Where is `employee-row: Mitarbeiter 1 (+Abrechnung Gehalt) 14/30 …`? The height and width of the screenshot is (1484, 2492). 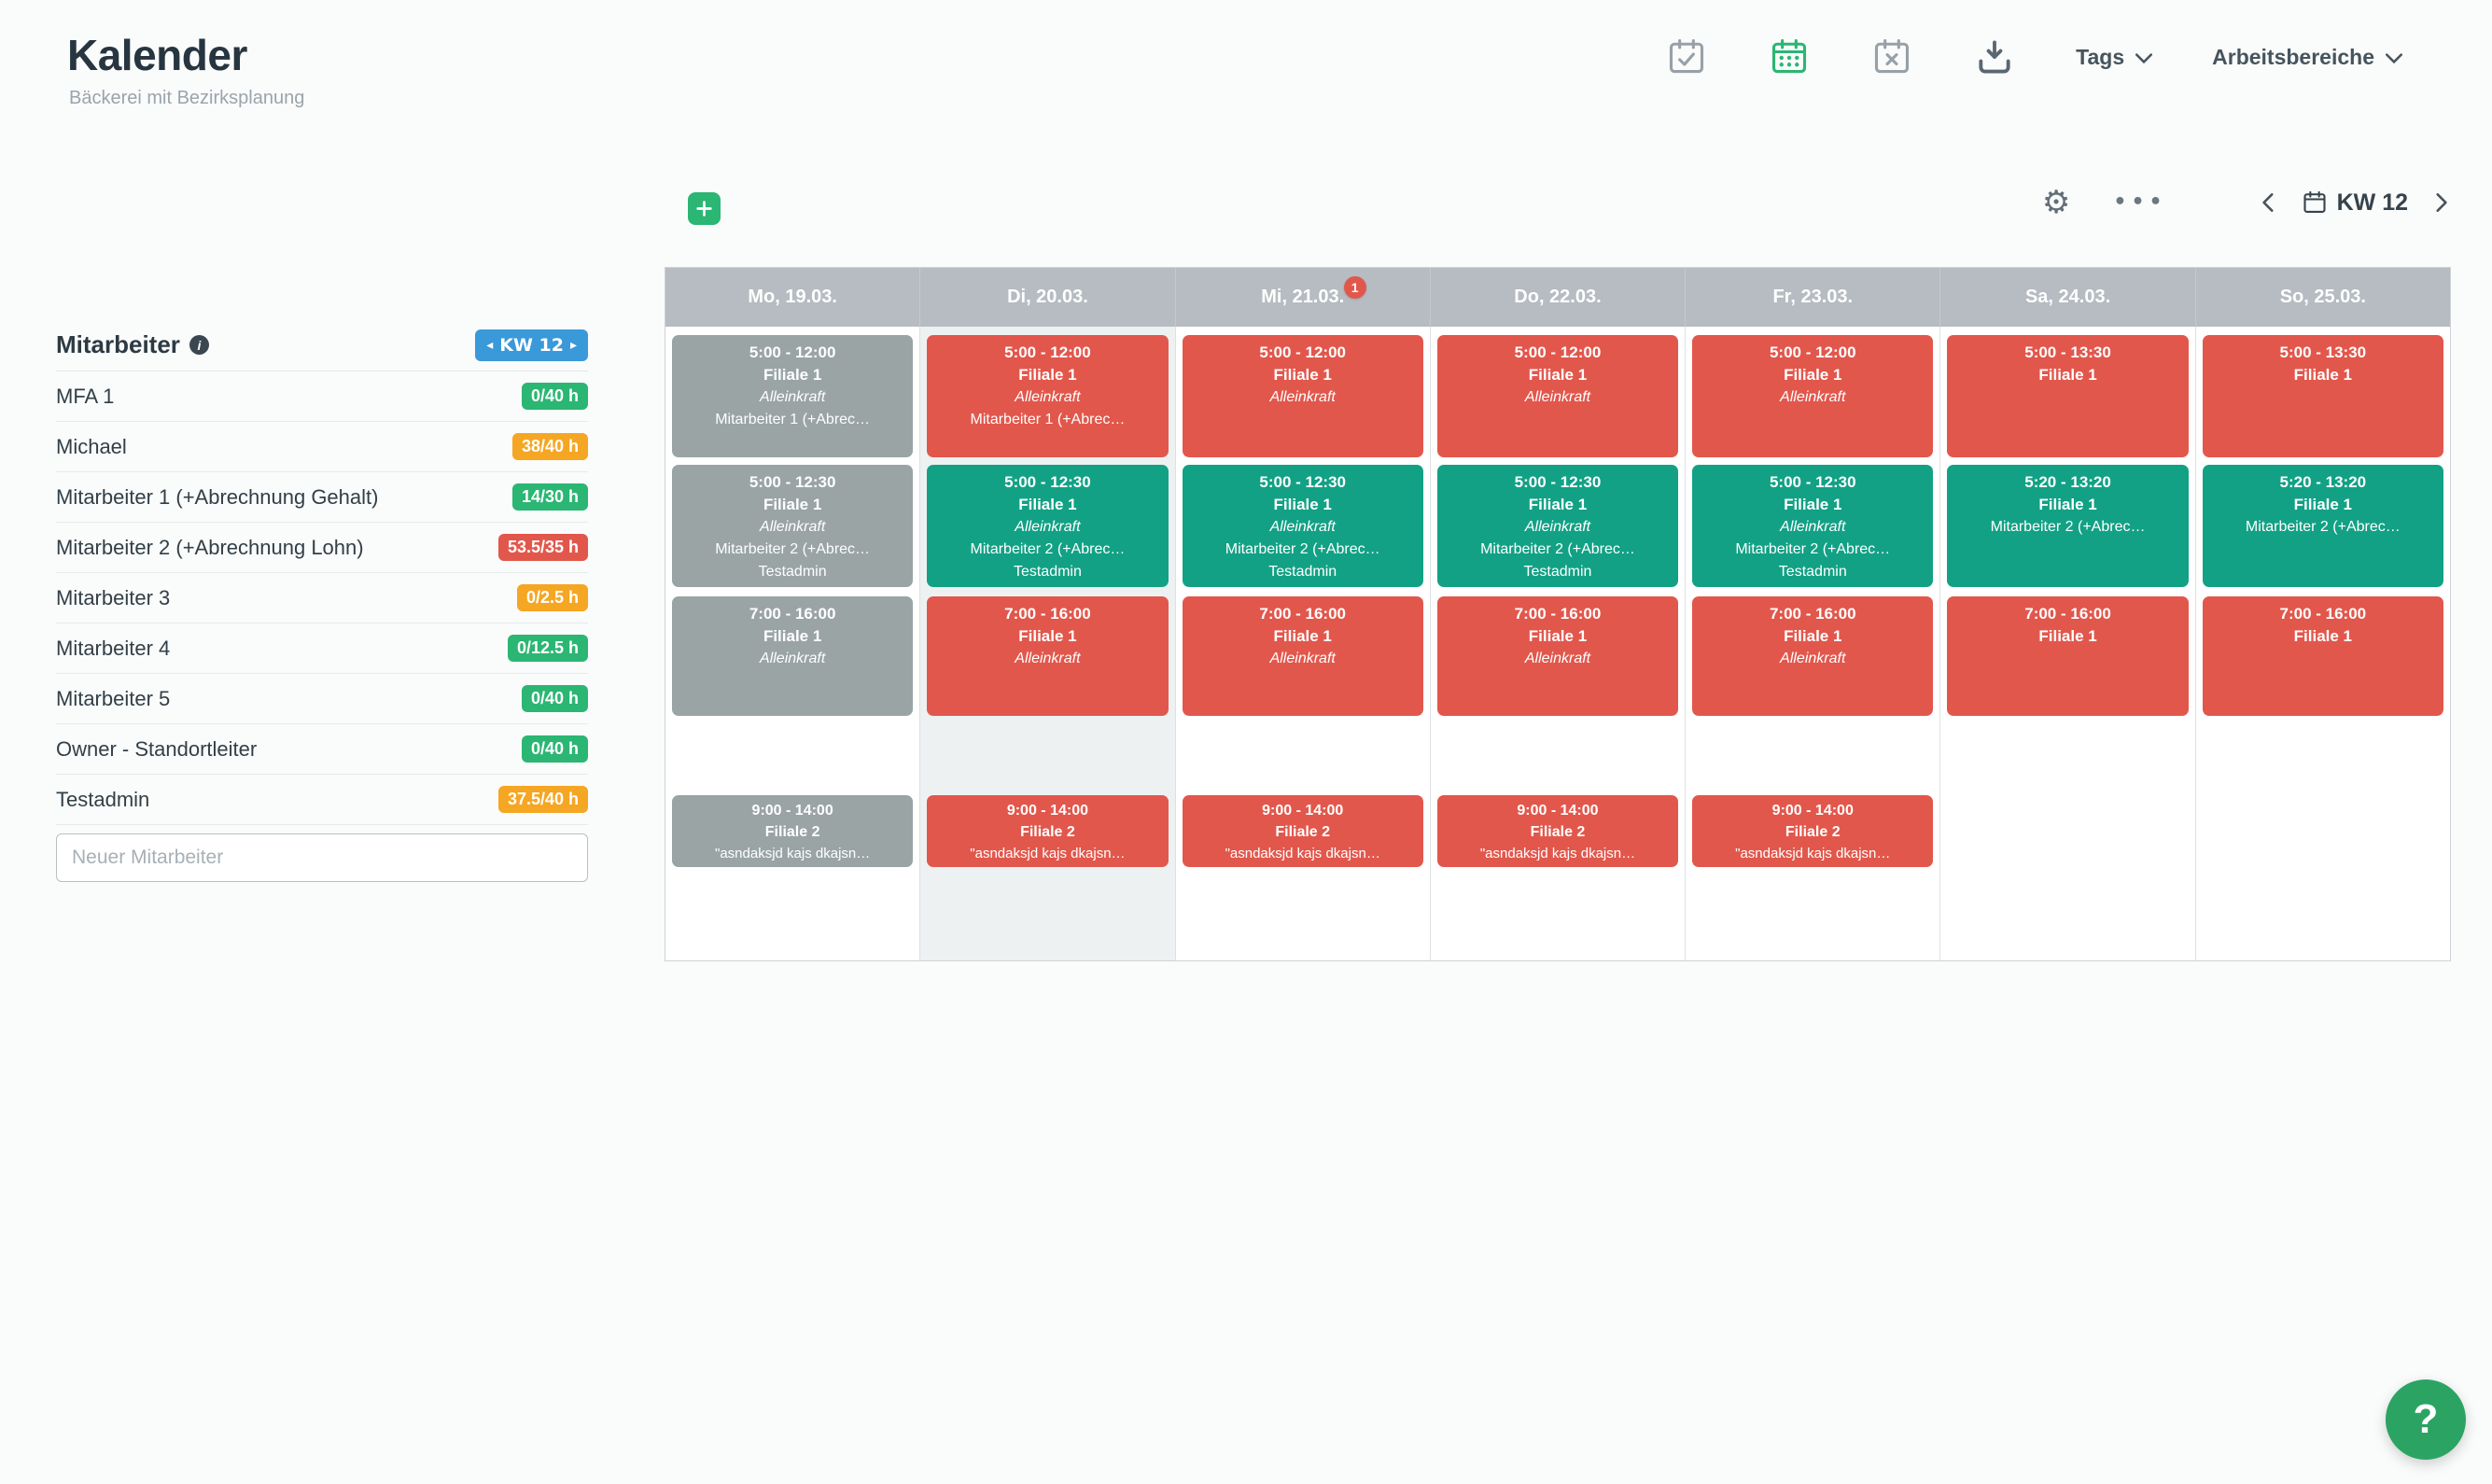
employee-row: Mitarbeiter 1 (+Abrechnung Gehalt) 14/30 … is located at coordinates (322, 497).